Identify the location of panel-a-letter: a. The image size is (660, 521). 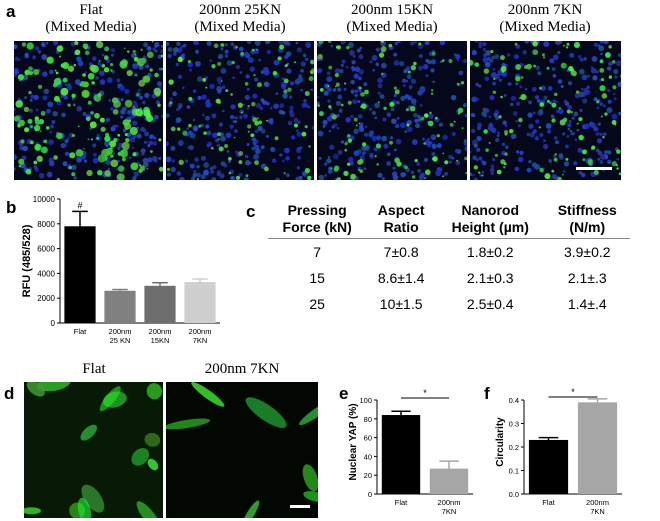
(11, 11).